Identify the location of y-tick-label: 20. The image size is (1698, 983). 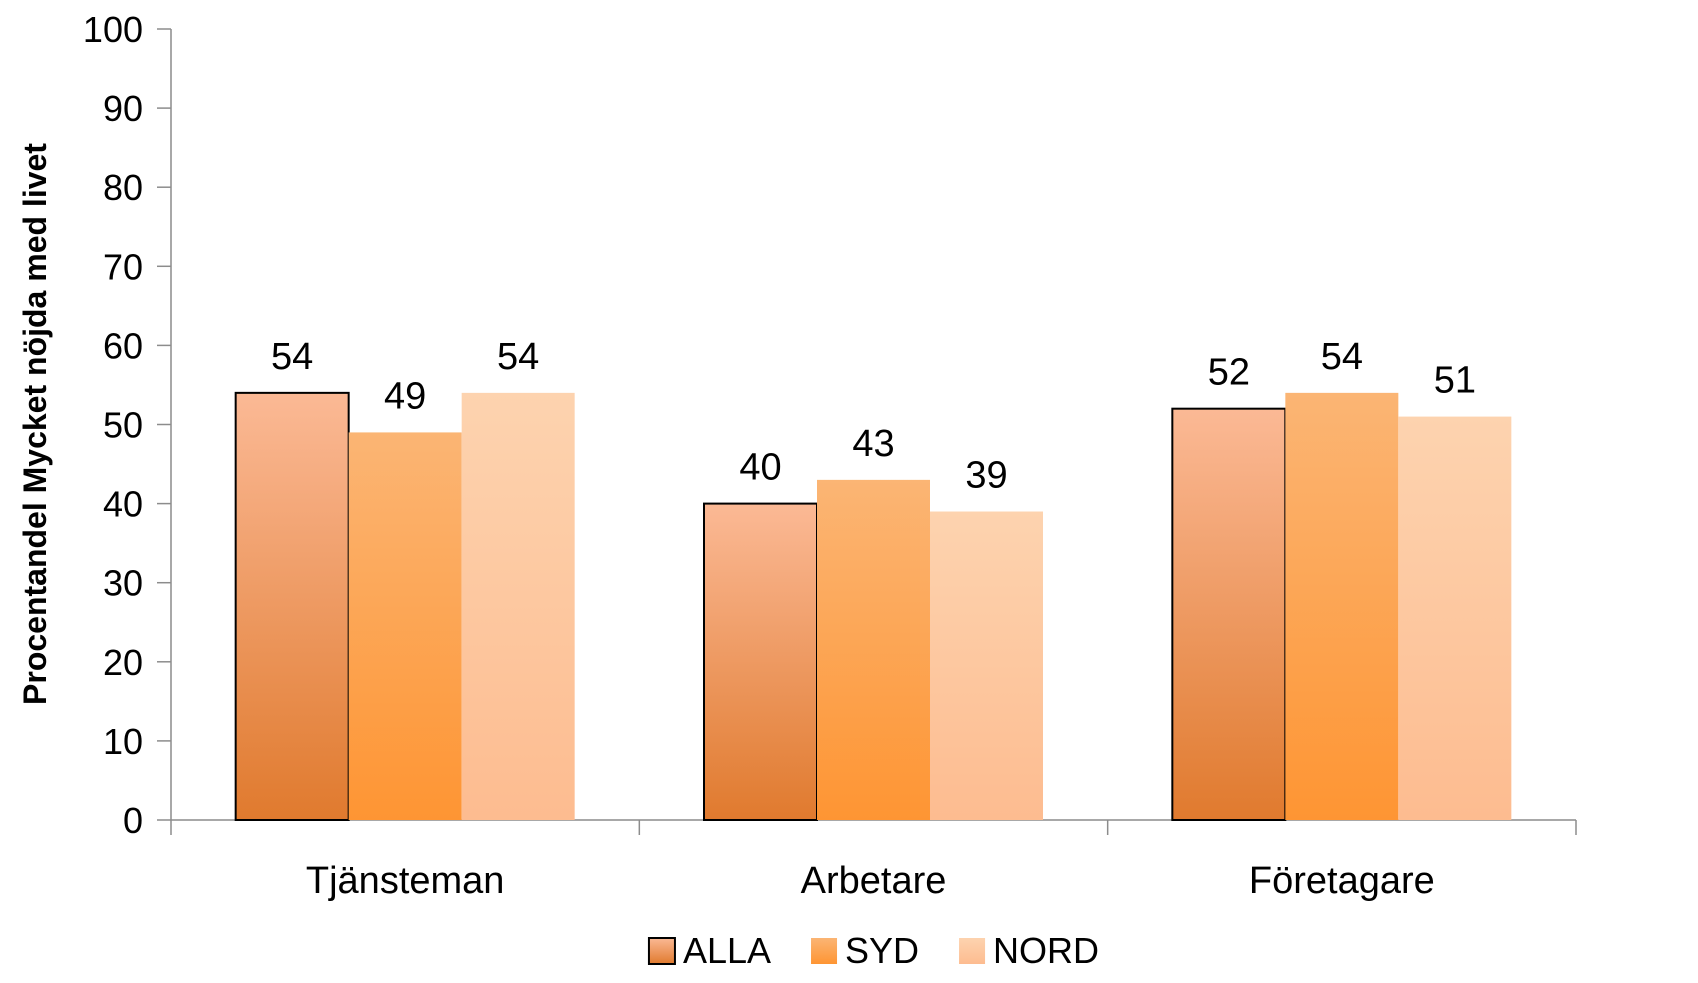
(123, 662).